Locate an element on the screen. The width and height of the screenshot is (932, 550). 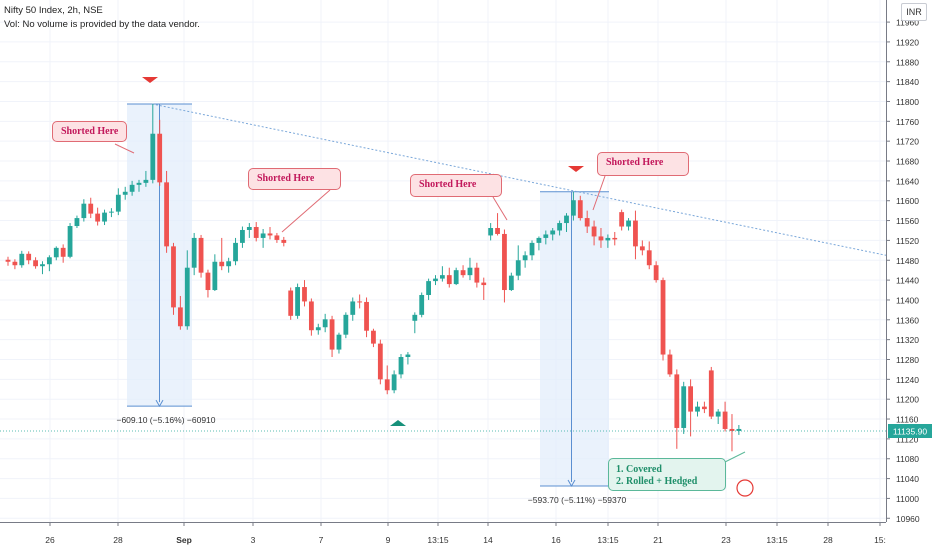
x-tick-label: 9 is located at coordinates (388, 540).